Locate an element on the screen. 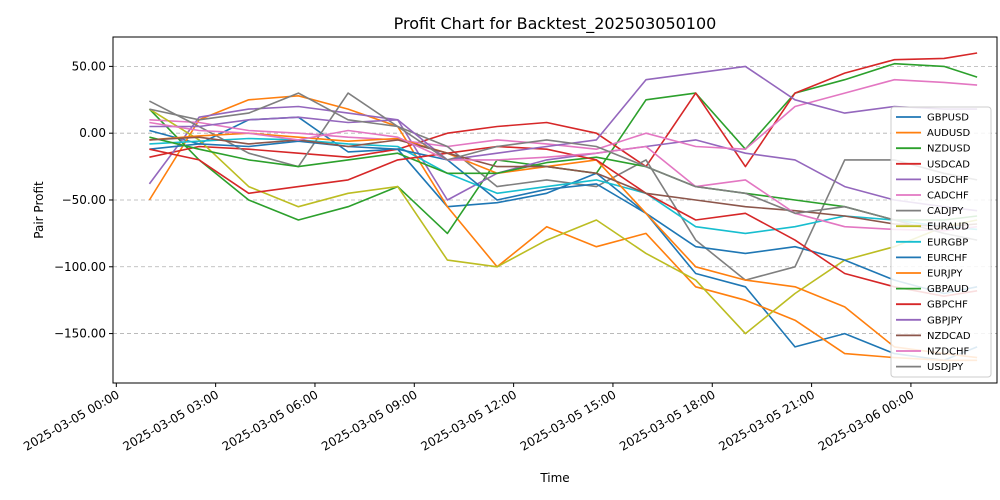 The height and width of the screenshot is (500, 1000). legend-label: NZDUSD is located at coordinates (949, 149).